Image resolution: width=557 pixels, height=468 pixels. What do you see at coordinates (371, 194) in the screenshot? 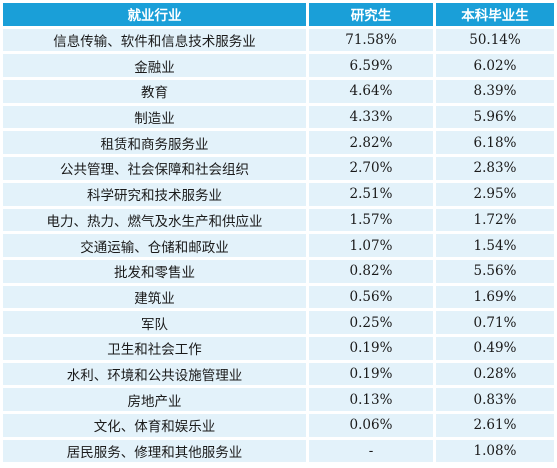
I see `graduate-cell: 2.51%` at bounding box center [371, 194].